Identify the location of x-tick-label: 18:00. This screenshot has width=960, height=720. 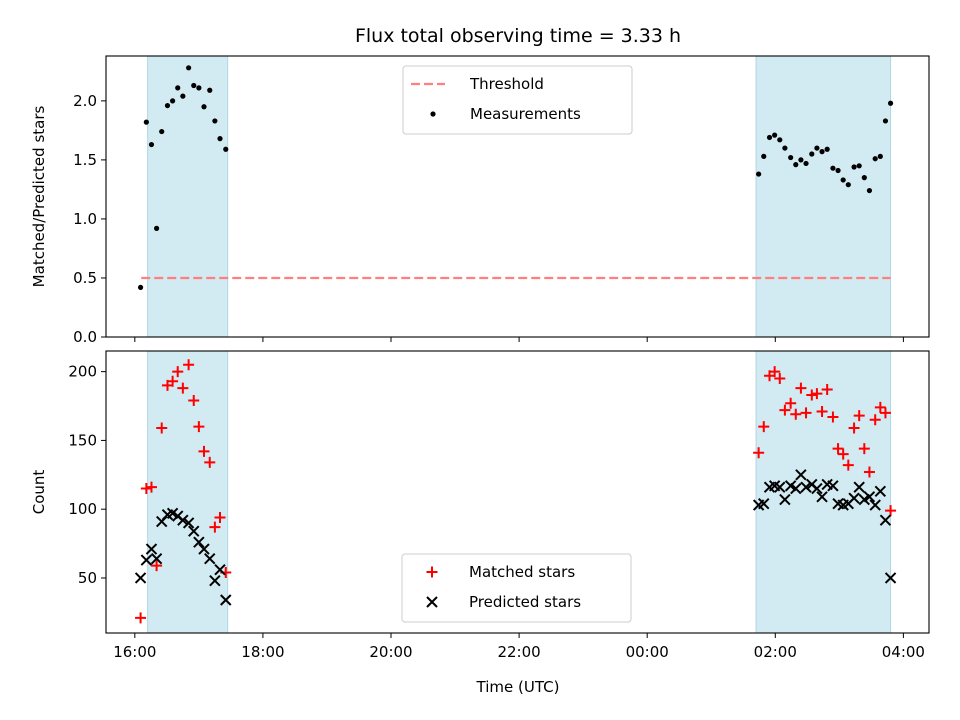
(262, 652).